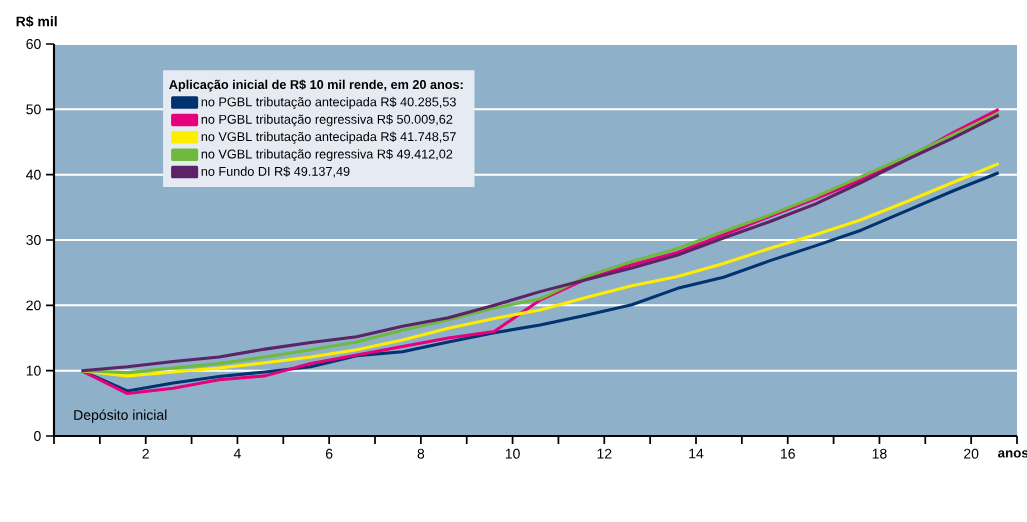  Describe the element at coordinates (33, 305) in the screenshot. I see `y-tick-label: 20` at that location.